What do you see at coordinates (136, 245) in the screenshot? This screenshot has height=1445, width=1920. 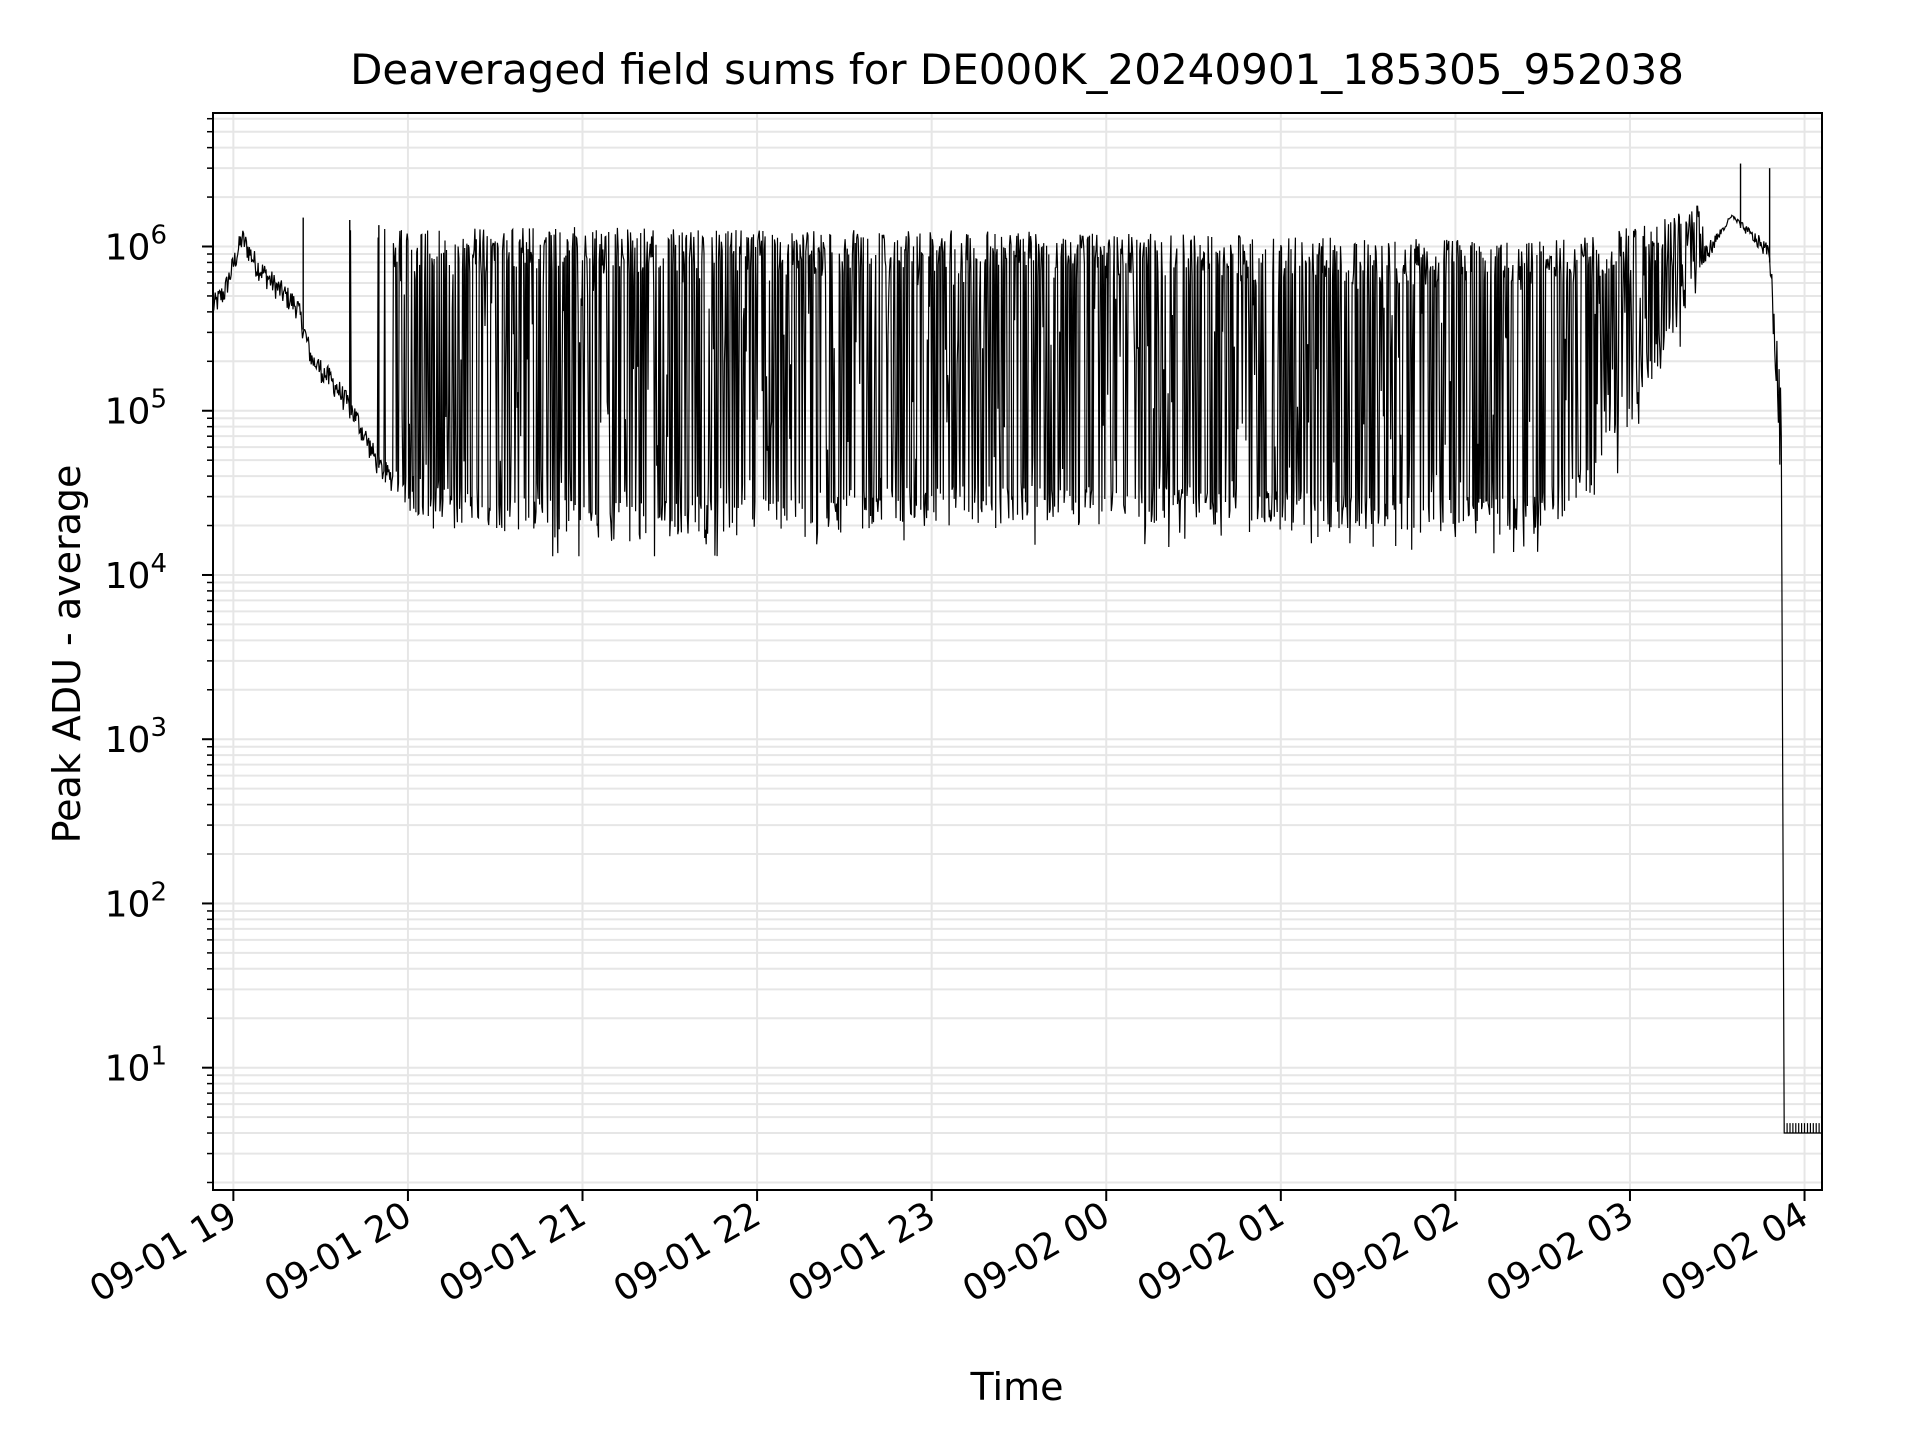 I see `y-tick-label: 10⁶` at bounding box center [136, 245].